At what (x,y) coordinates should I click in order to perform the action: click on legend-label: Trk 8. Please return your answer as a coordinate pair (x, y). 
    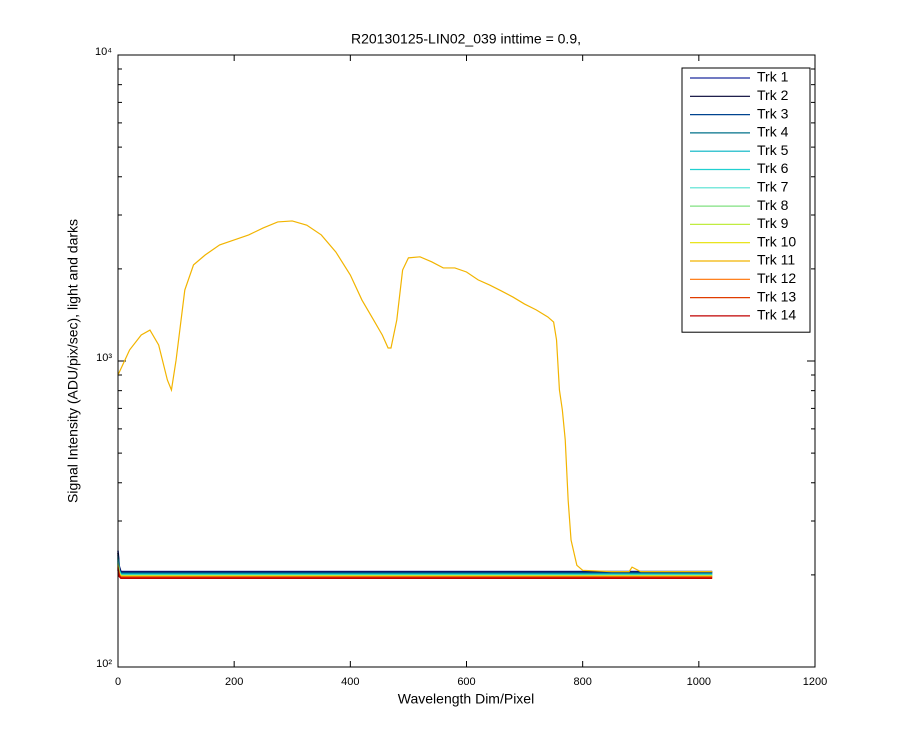
    Looking at the image, I should click on (773, 205).